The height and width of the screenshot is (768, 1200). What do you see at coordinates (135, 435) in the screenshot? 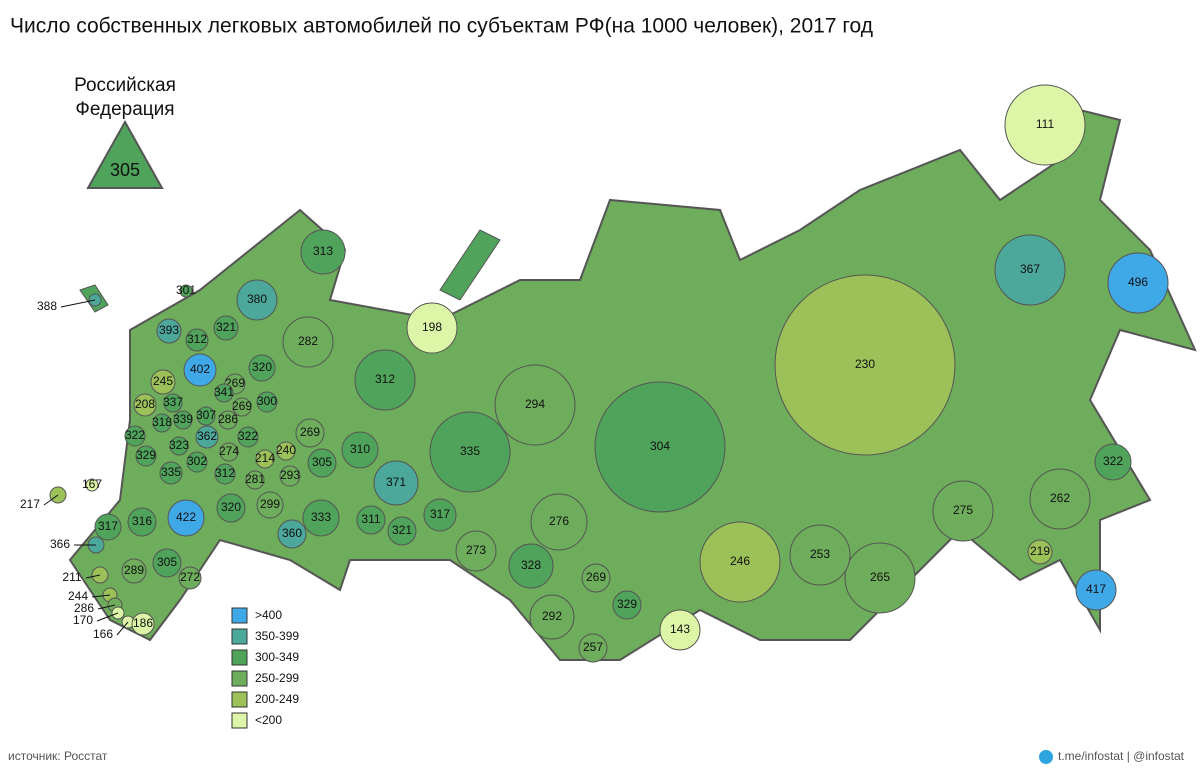
I see `region-value: 322` at bounding box center [135, 435].